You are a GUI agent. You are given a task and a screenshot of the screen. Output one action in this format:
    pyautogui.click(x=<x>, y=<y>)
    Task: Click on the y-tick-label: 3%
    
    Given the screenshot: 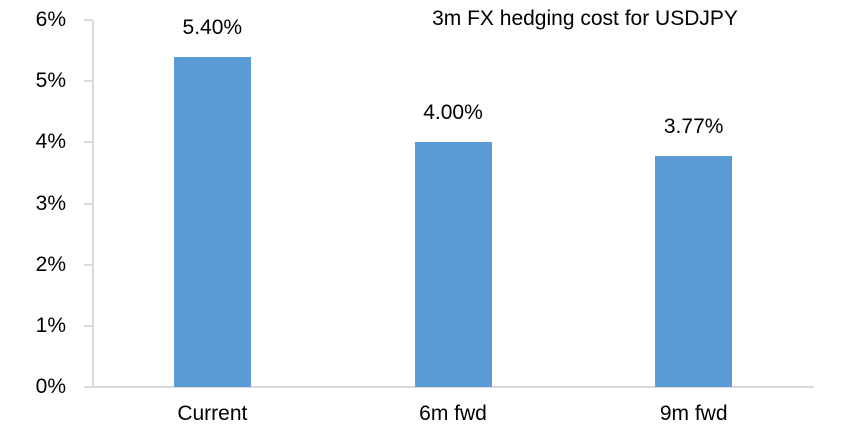 What is the action you would take?
    pyautogui.click(x=50, y=203)
    